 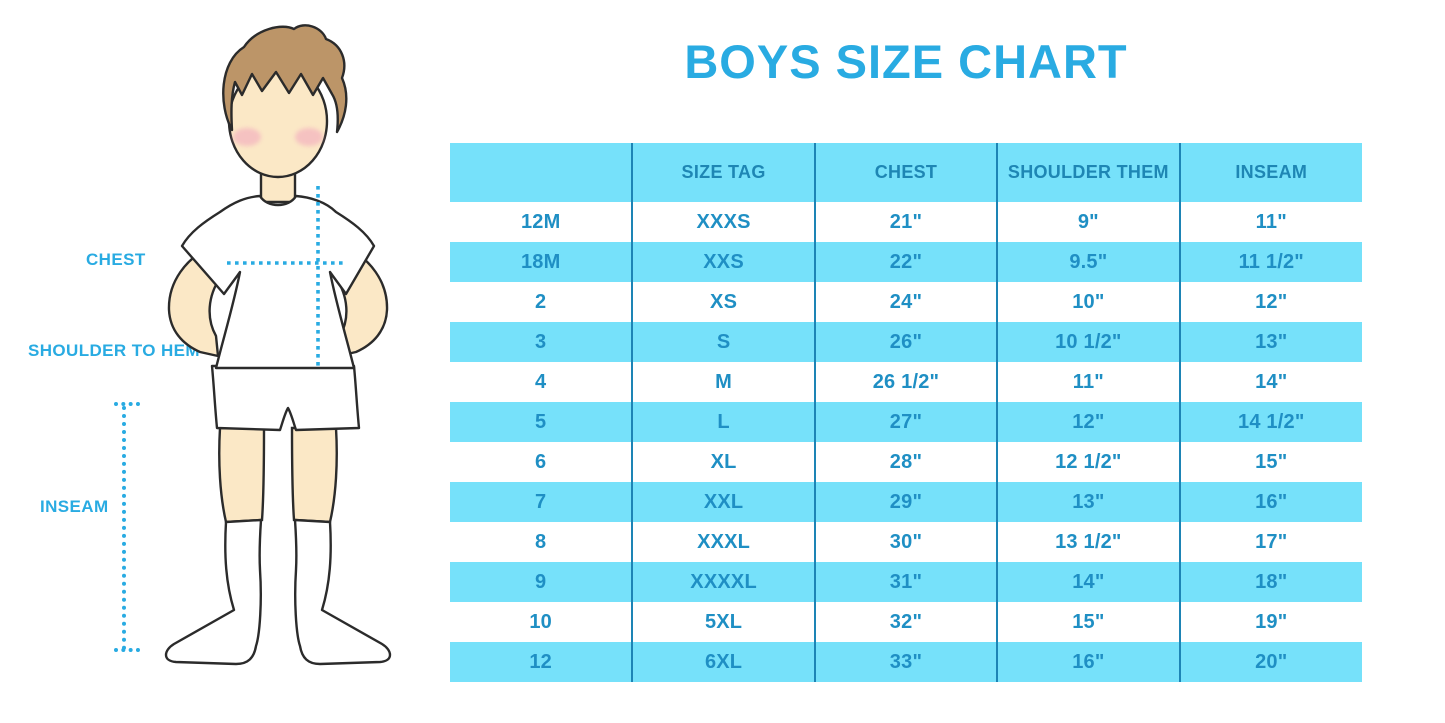 I want to click on table-cell: 14 1/2", so click(x=1270, y=422).